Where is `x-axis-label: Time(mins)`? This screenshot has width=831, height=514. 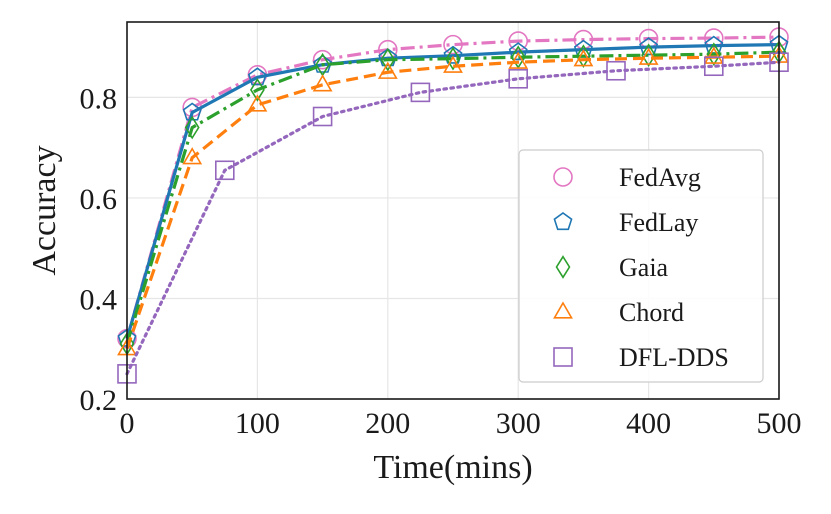
x-axis-label: Time(mins) is located at coordinates (452, 467).